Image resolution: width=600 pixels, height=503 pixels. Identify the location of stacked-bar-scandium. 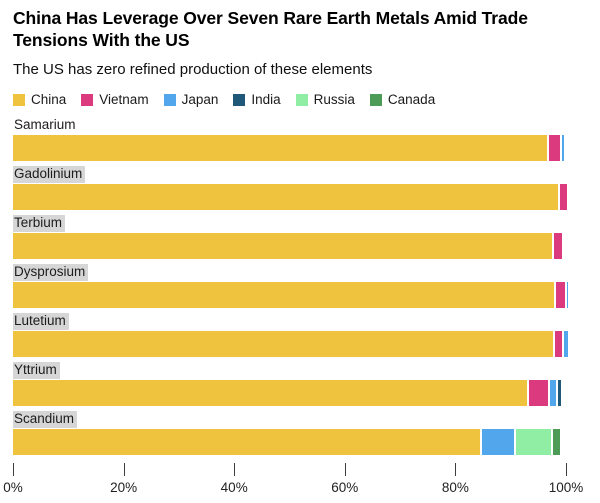
(289, 442).